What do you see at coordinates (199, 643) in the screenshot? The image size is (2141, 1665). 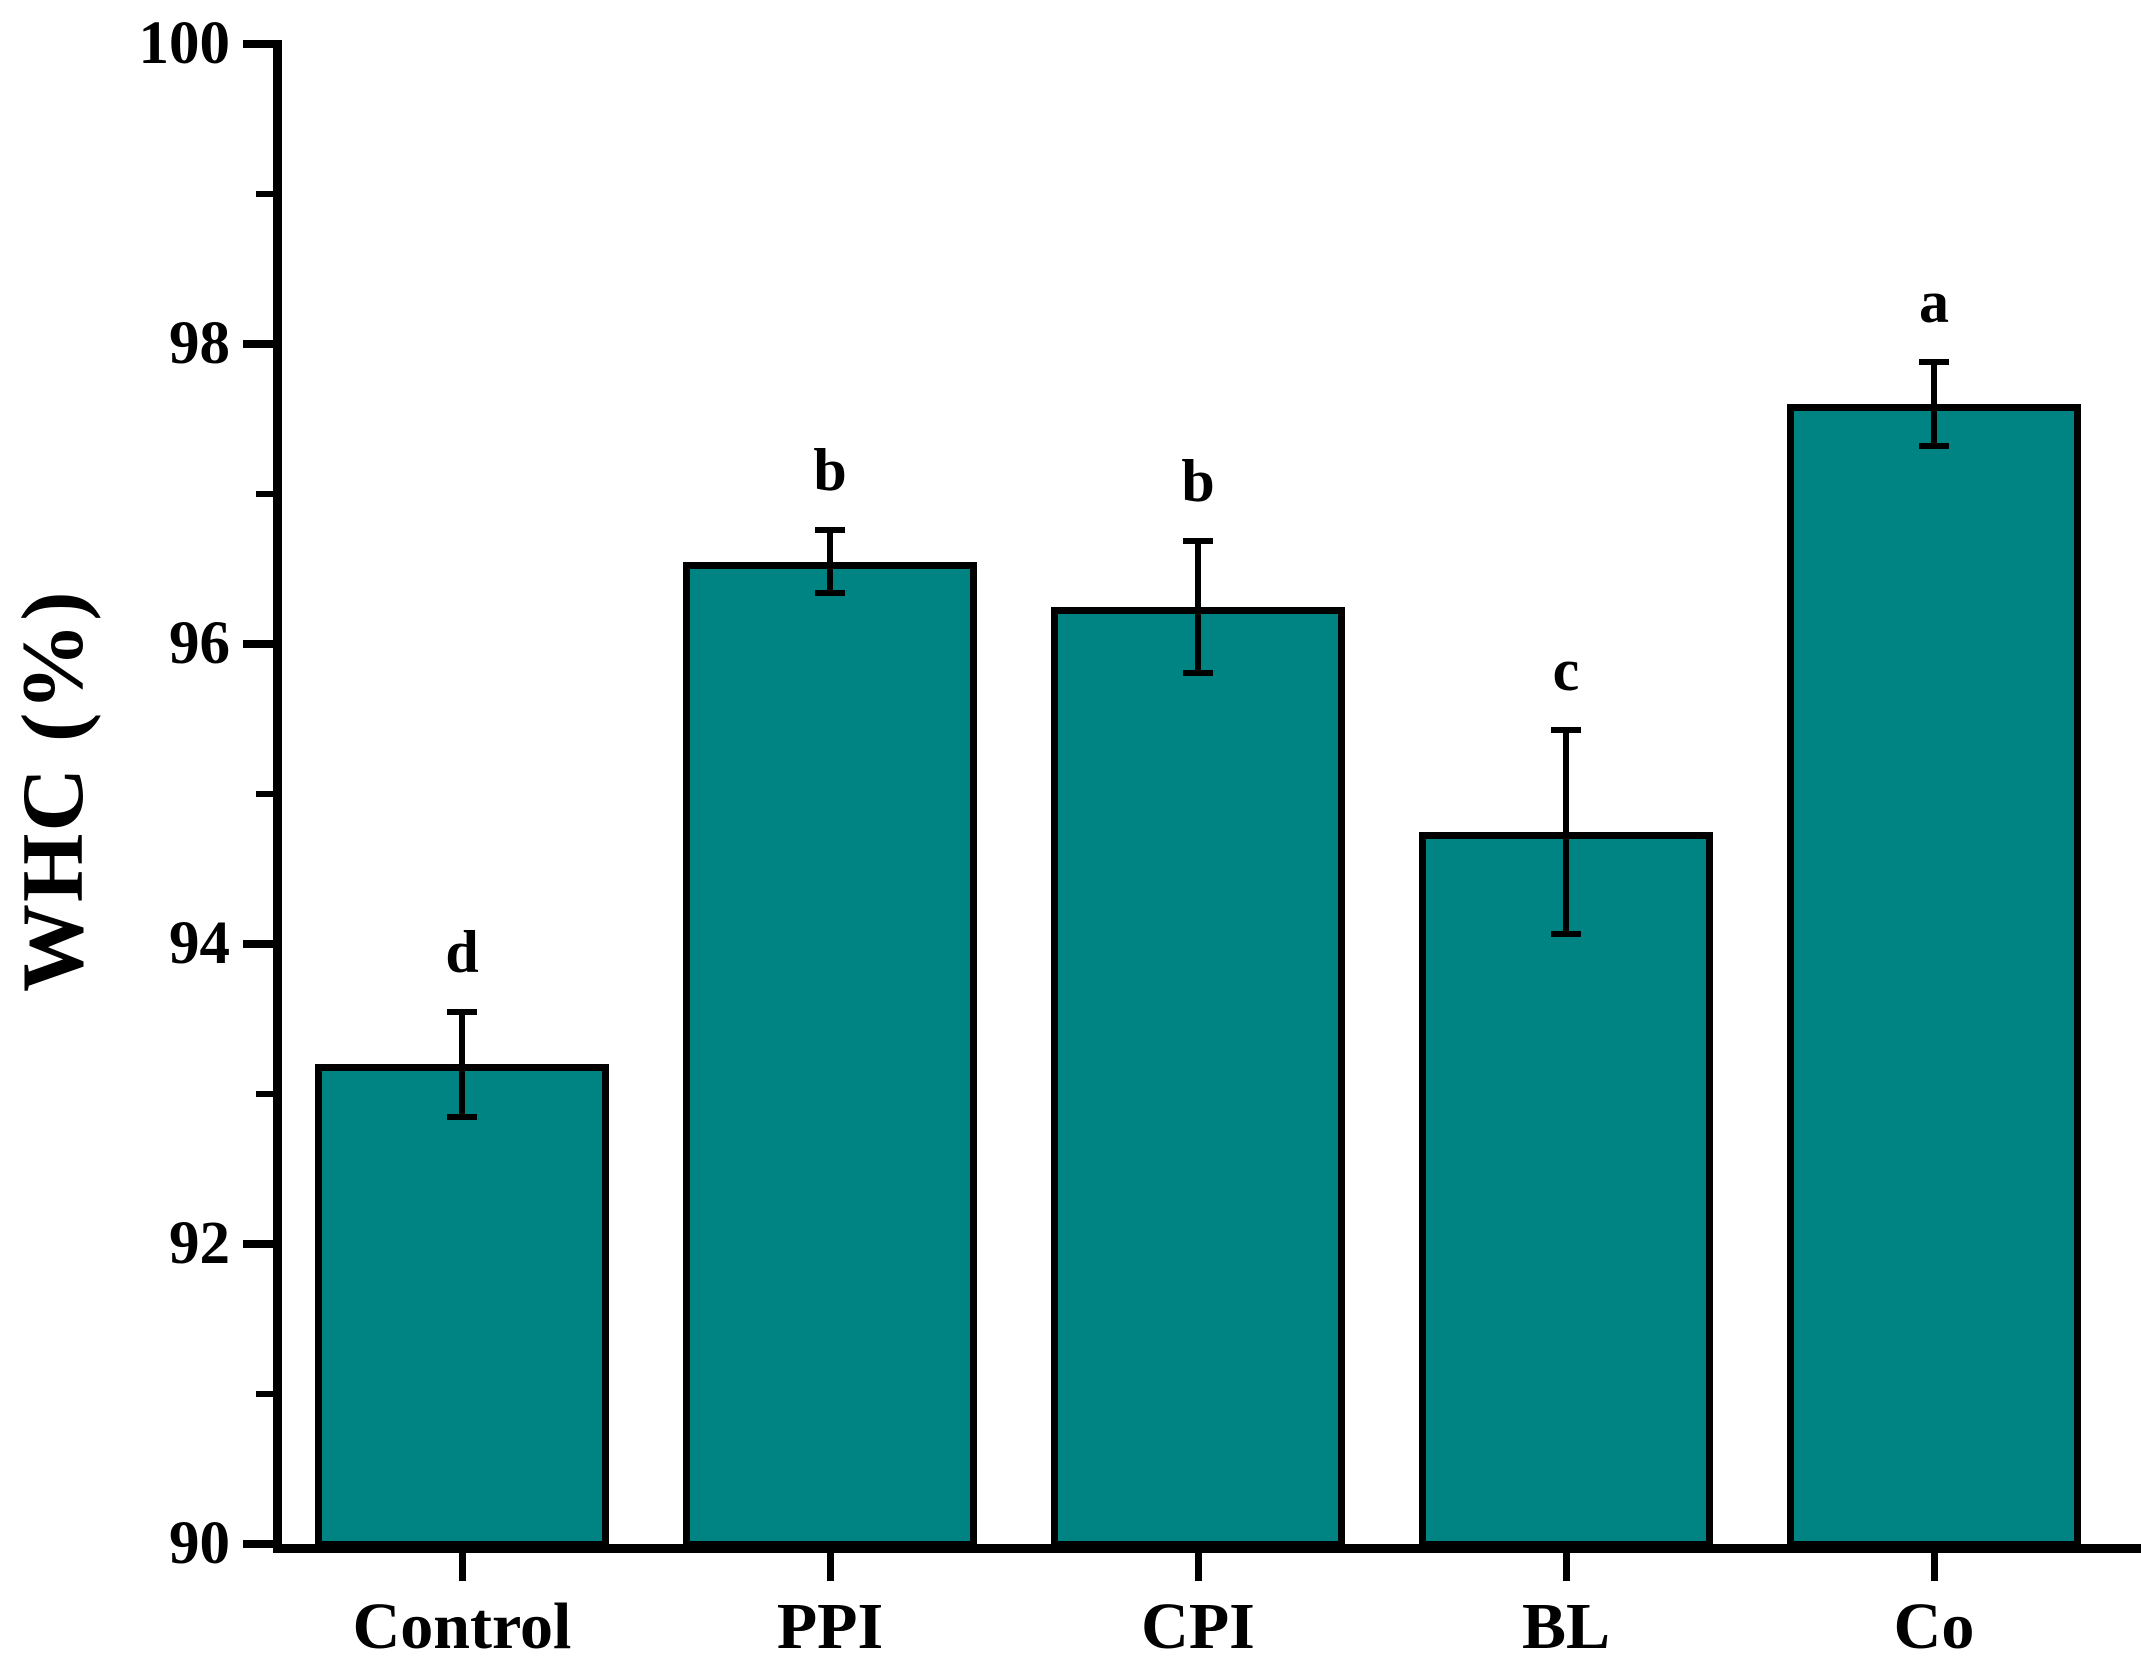 I see `y-tick-label: 96` at bounding box center [199, 643].